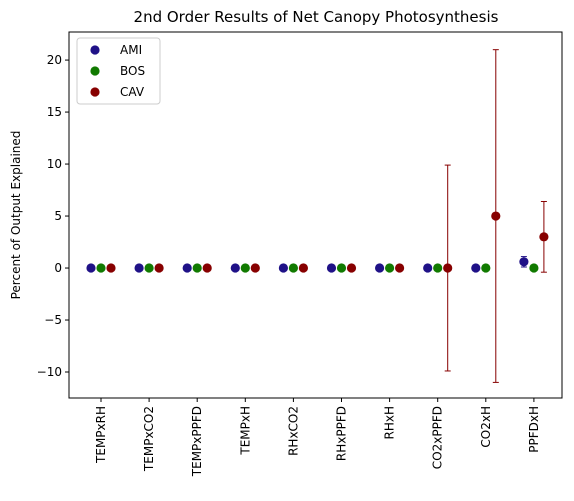 This screenshot has height=501, width=574. I want to click on x-tick-label: TEMPxPPFD, so click(197, 441).